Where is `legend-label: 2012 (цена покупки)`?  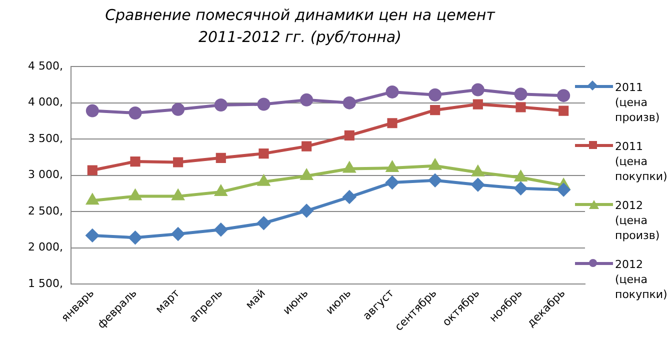 legend-label: 2012 (цена покупки) is located at coordinates (641, 279).